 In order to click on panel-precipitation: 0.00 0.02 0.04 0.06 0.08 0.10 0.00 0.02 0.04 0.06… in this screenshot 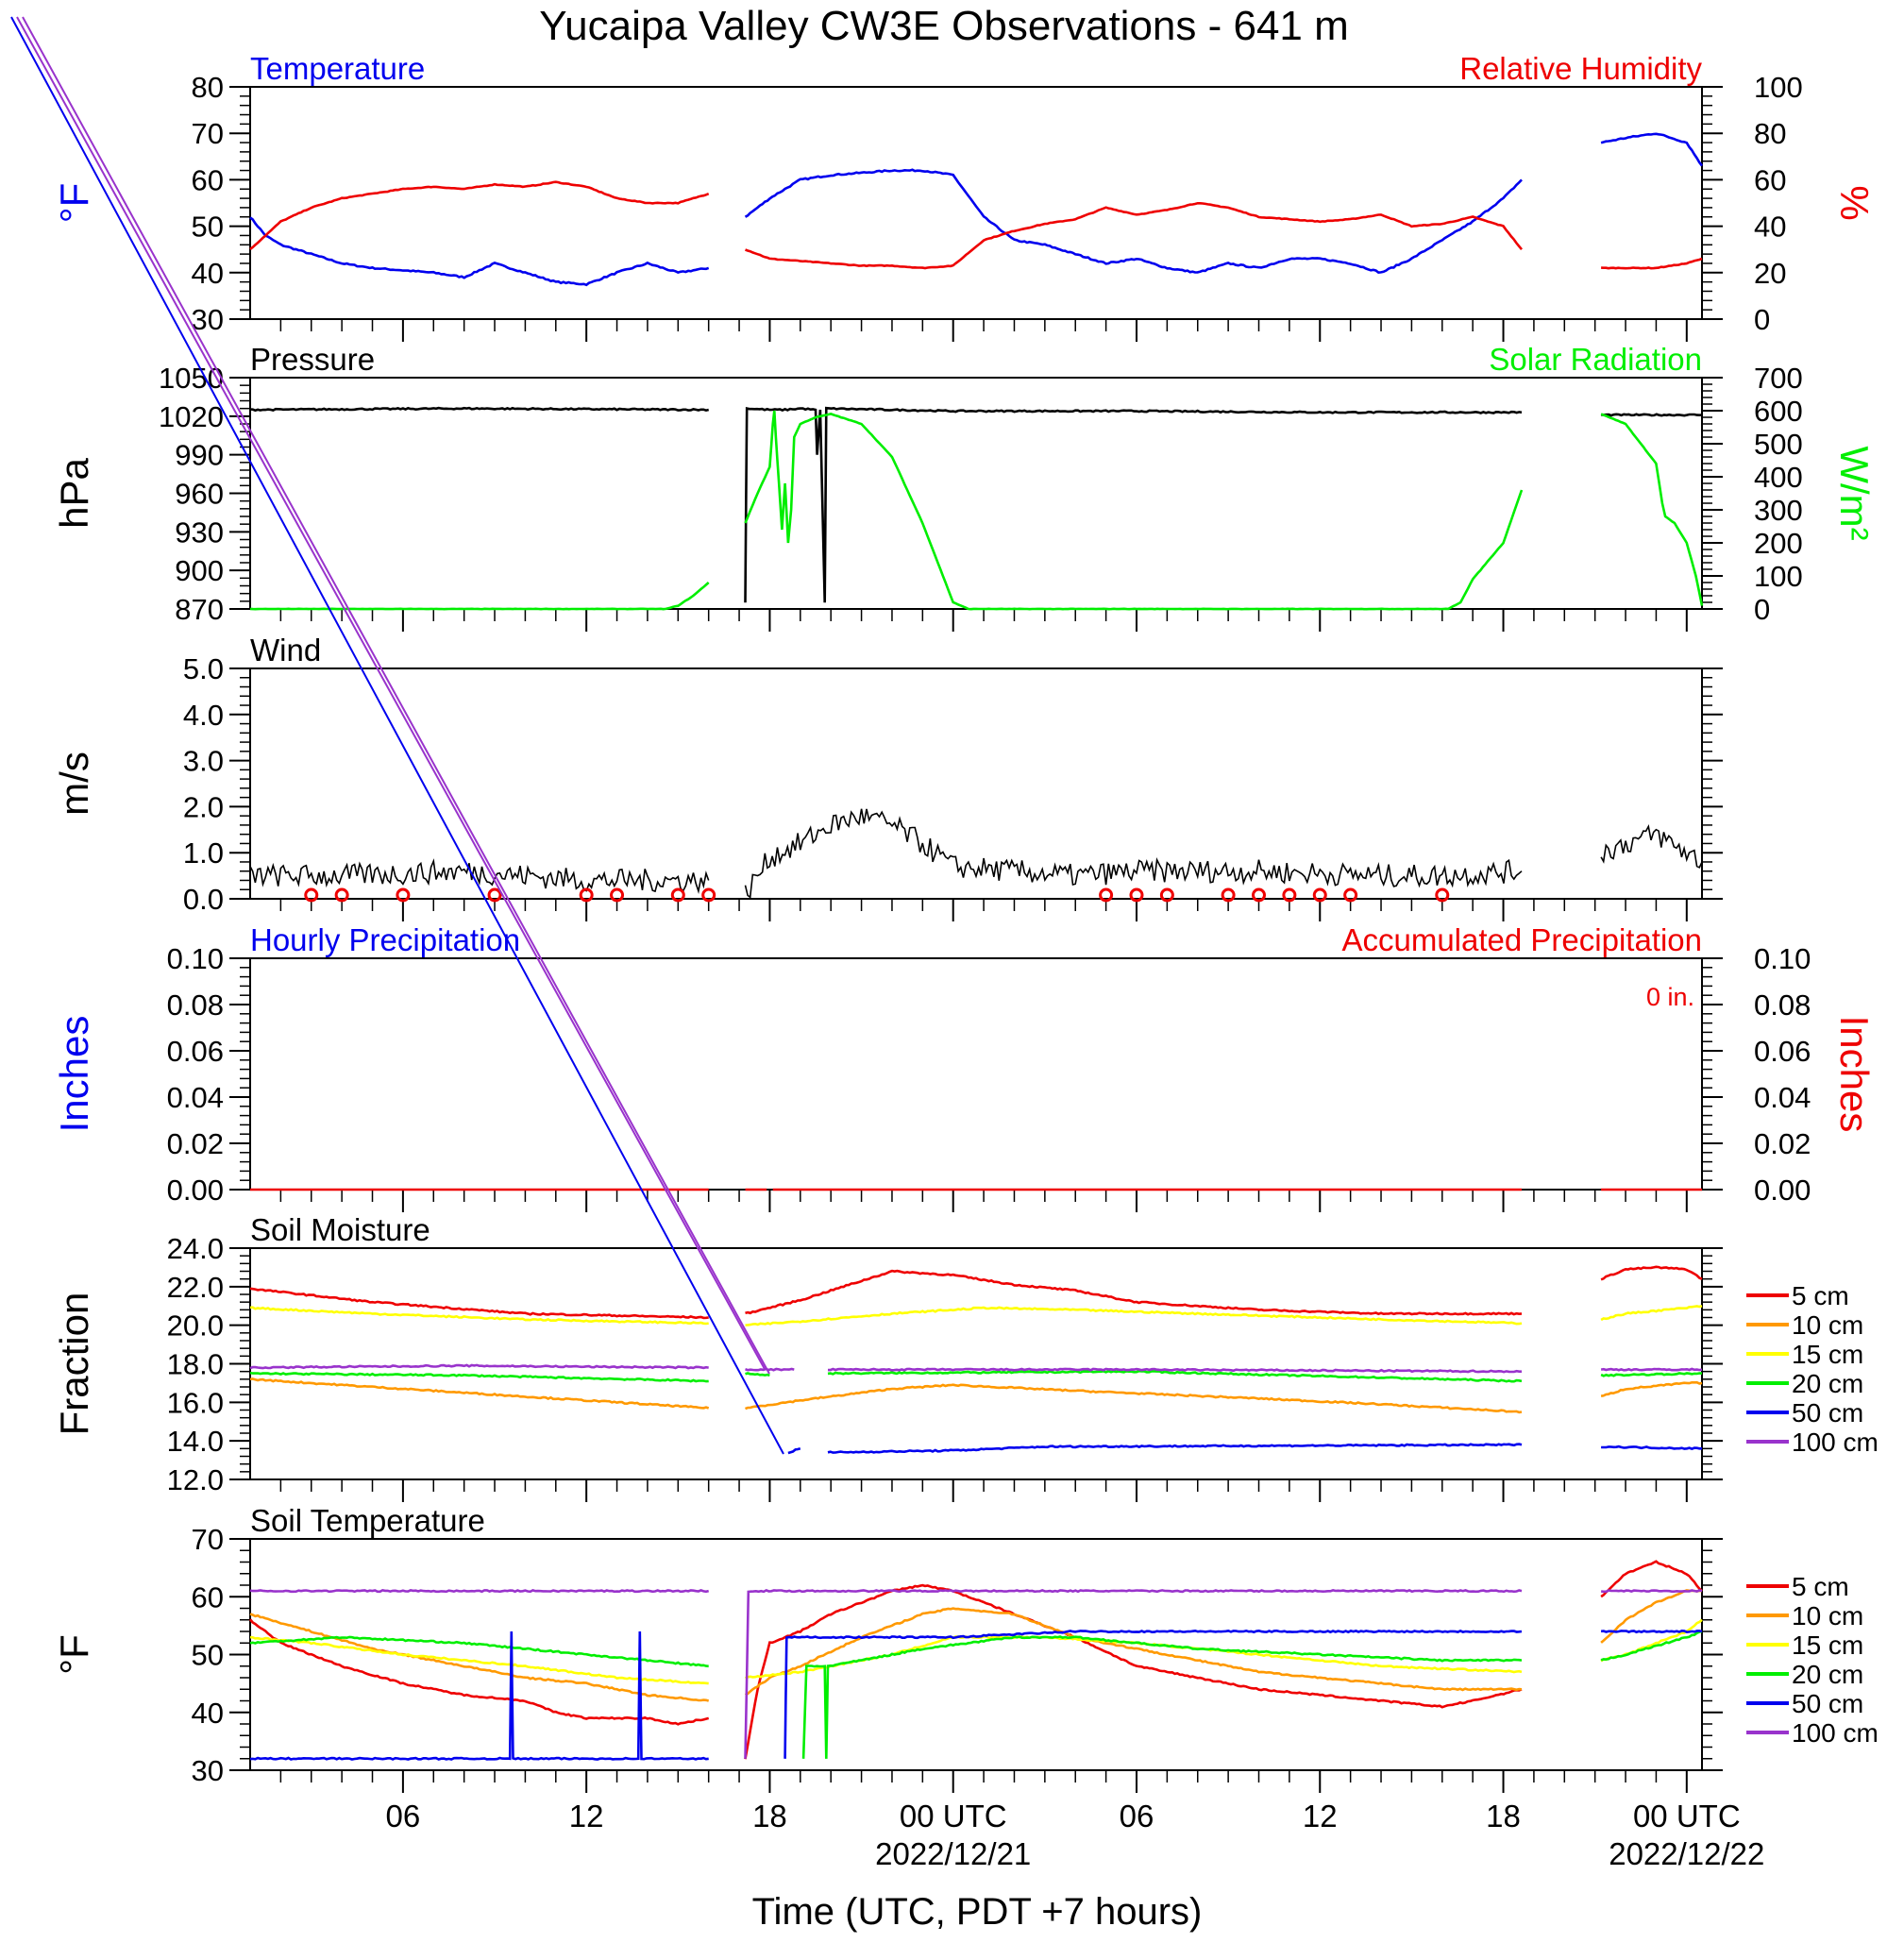, I will do `click(964, 1067)`.